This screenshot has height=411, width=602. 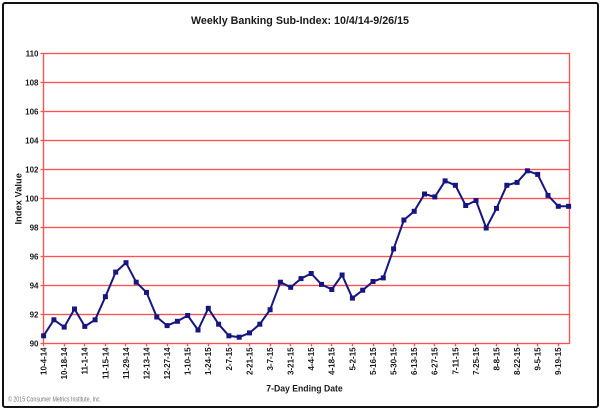 What do you see at coordinates (32, 82) in the screenshot?
I see `svg-text: 108` at bounding box center [32, 82].